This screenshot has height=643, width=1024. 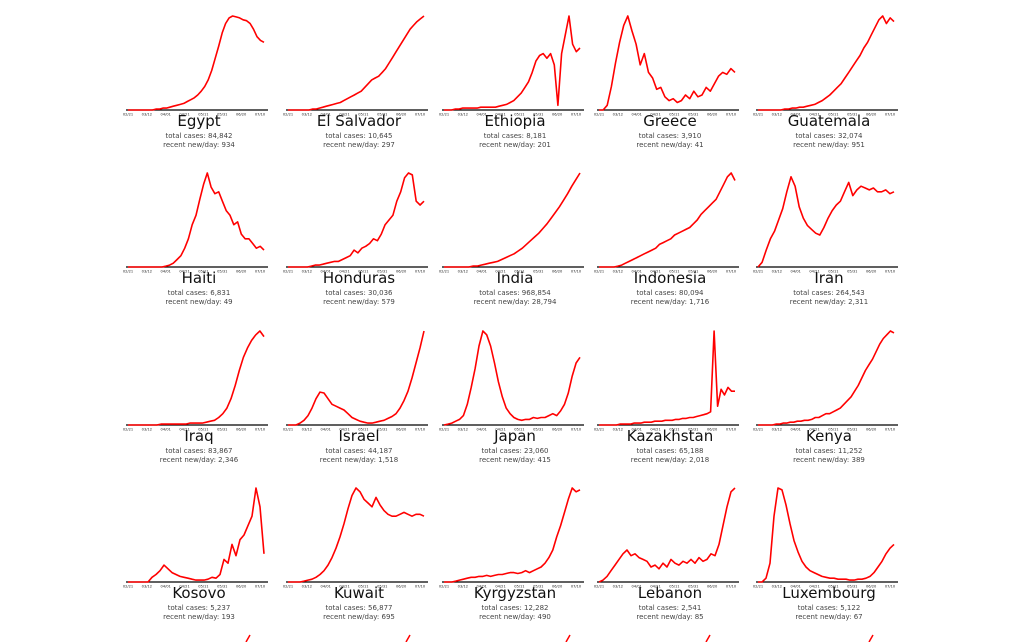 What do you see at coordinates (199, 293) in the screenshot?
I see `total-cases: total cases: 6,831` at bounding box center [199, 293].